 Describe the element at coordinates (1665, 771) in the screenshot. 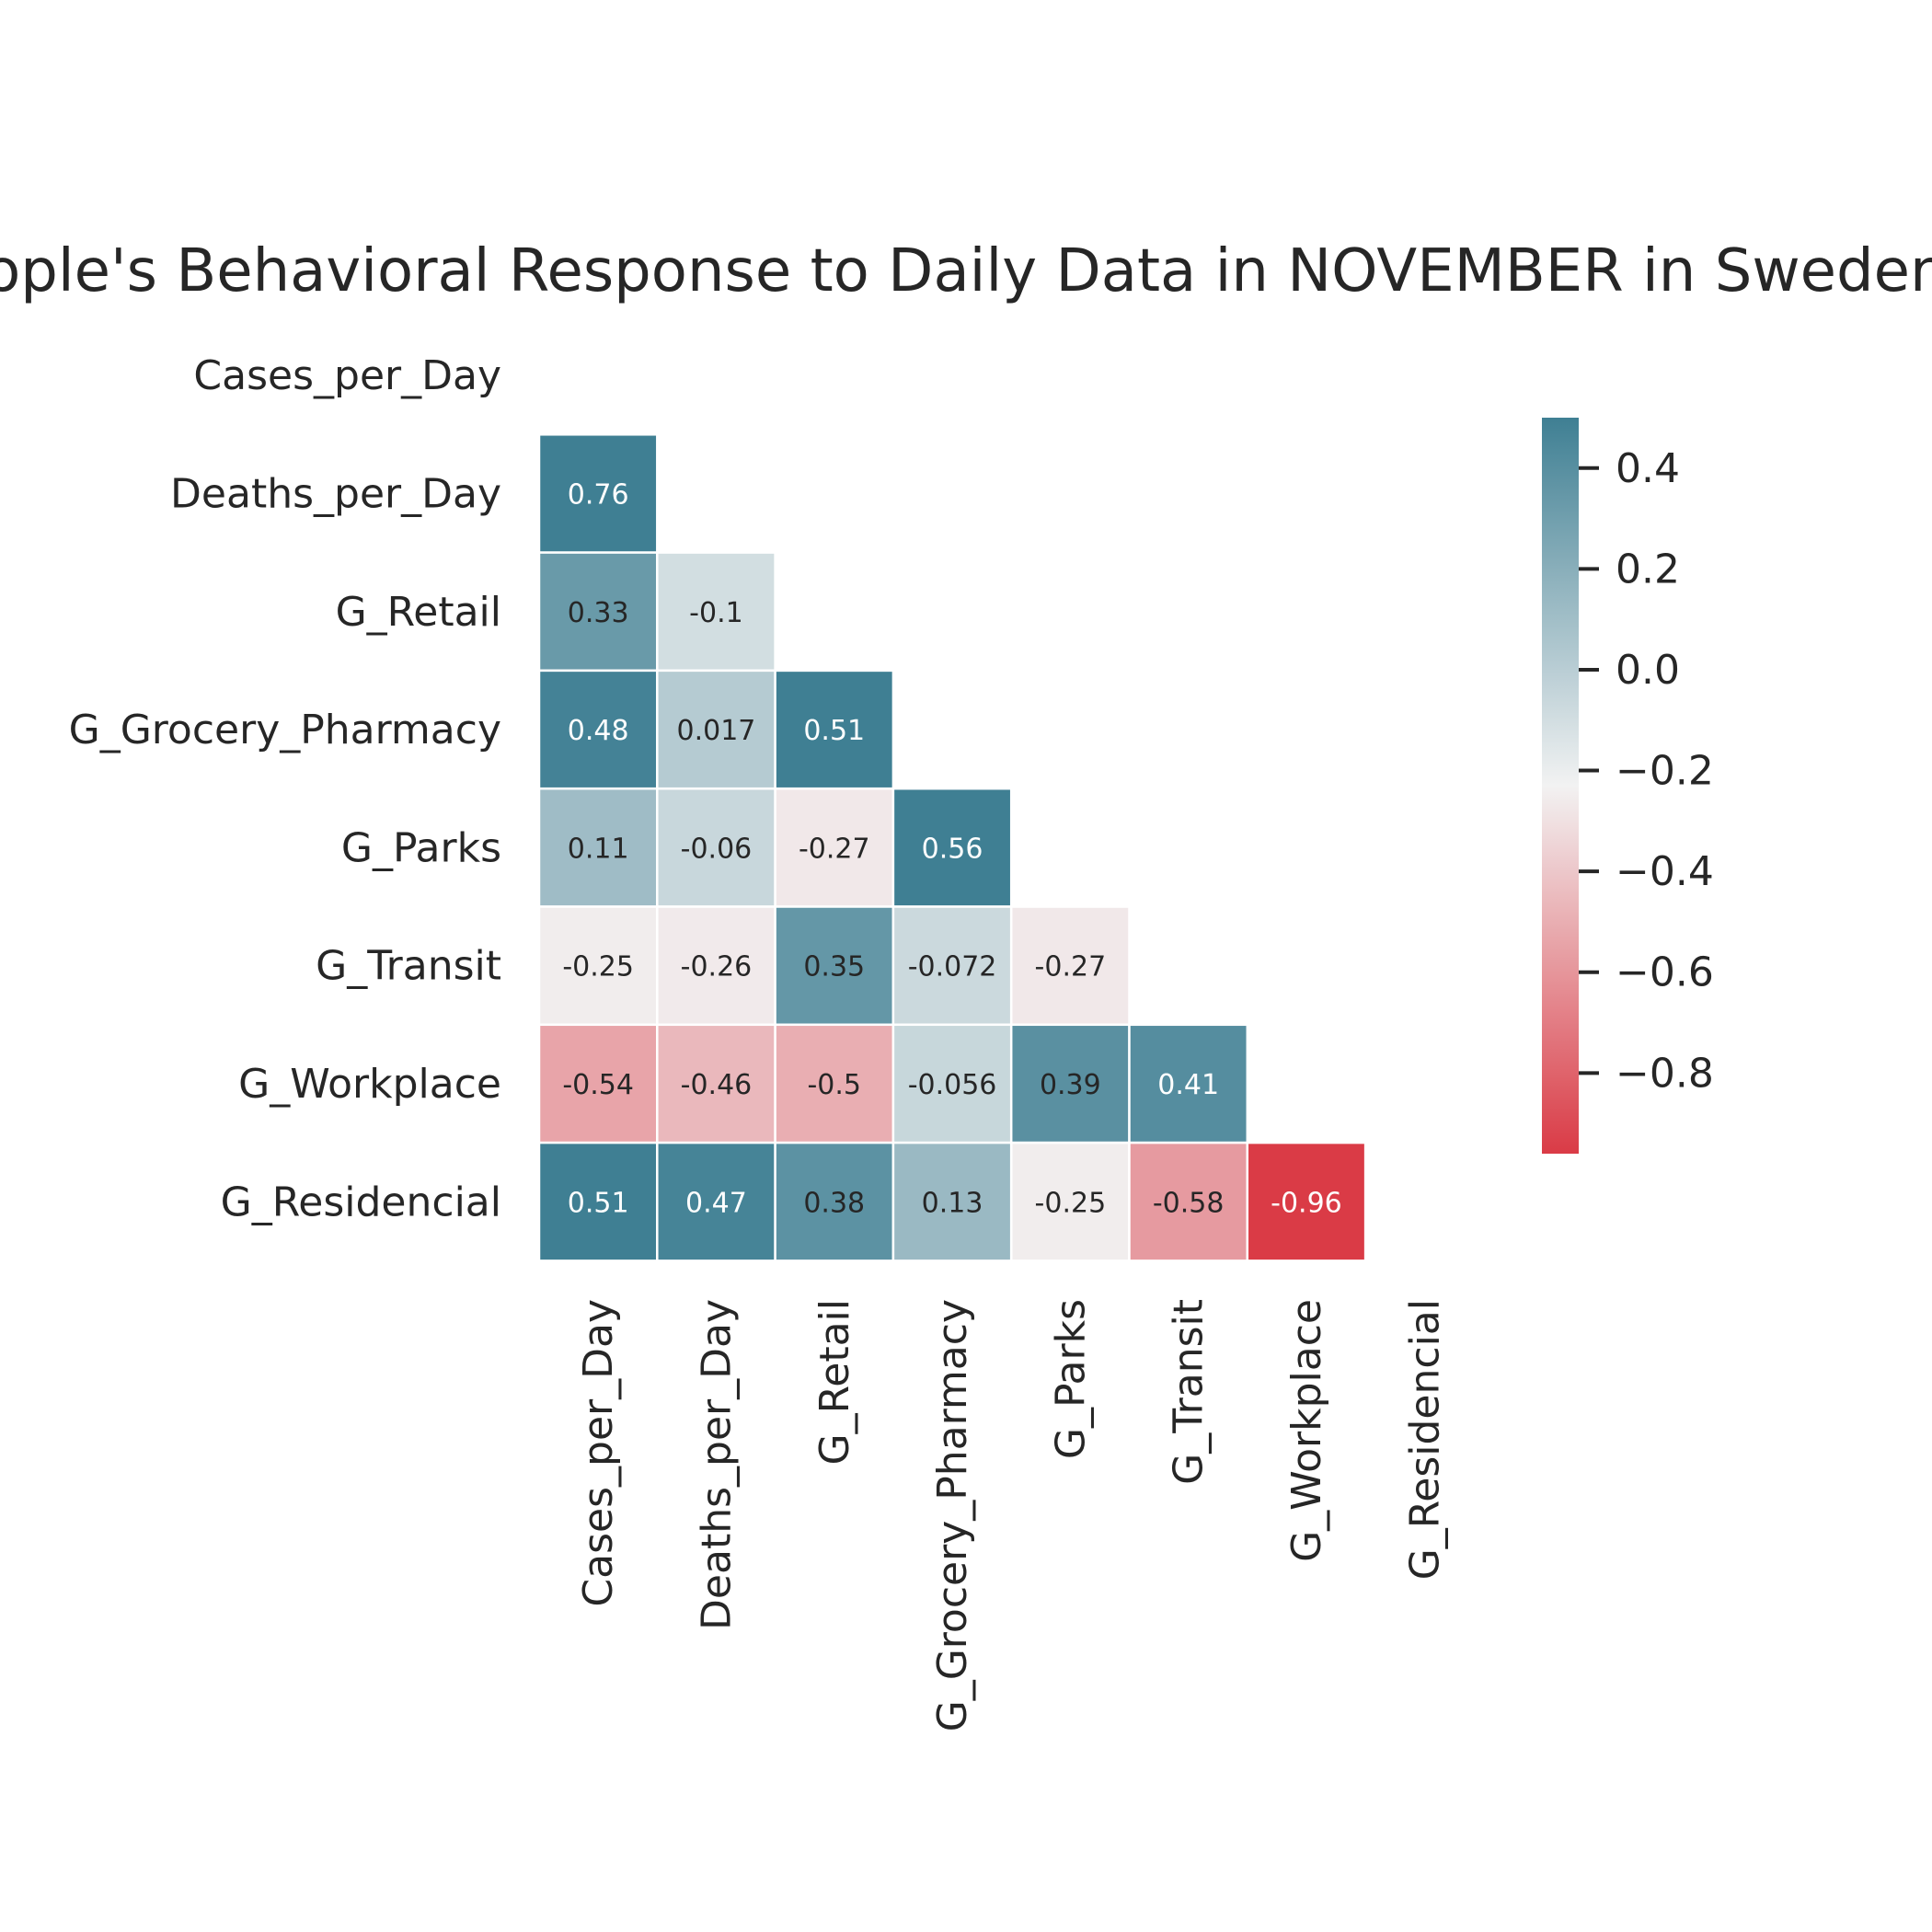

I see `colorbar-tick-label: −0.2` at that location.